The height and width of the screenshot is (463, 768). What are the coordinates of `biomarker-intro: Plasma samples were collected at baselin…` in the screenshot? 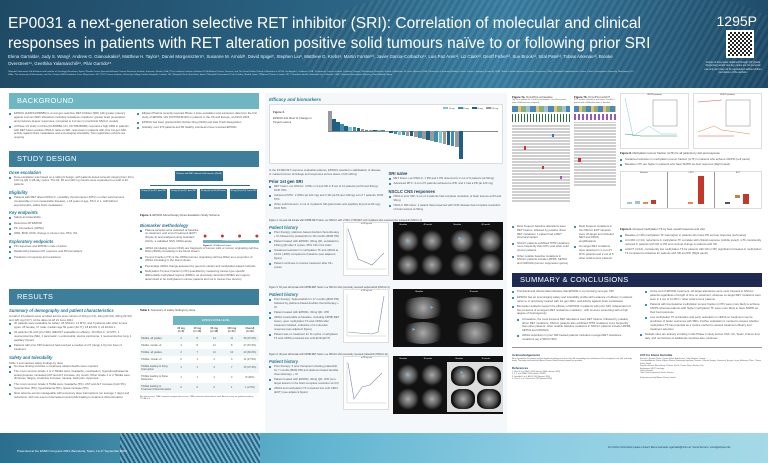 It's located at (199, 237).